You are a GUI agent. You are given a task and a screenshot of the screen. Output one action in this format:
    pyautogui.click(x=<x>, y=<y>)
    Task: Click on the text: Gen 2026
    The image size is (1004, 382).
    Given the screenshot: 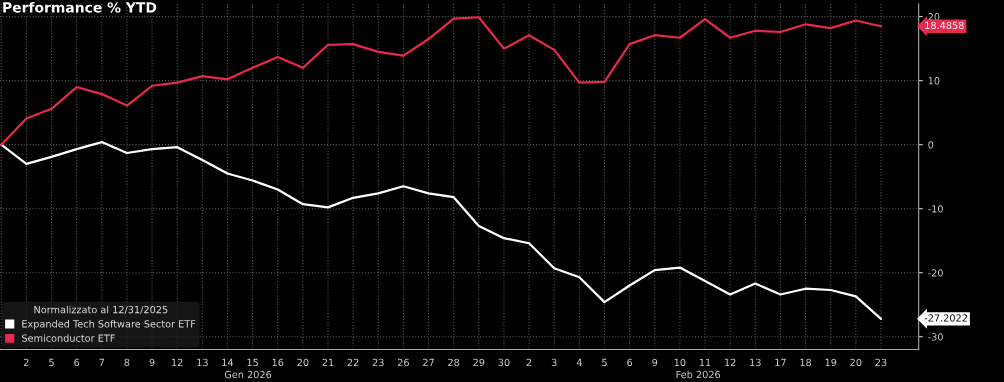 What is the action you would take?
    pyautogui.click(x=248, y=374)
    